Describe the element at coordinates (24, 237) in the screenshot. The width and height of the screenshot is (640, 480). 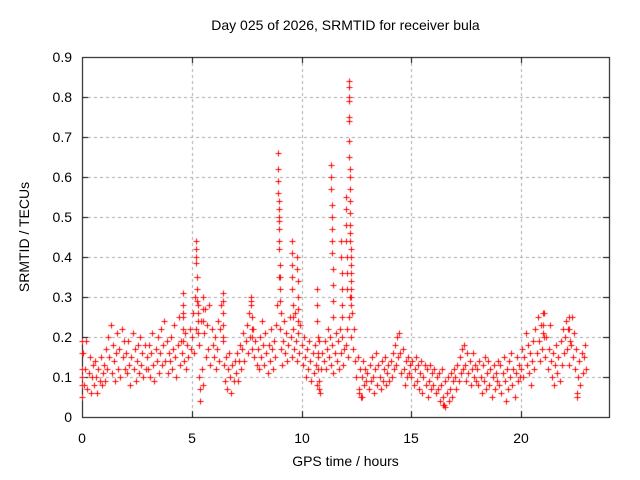
I see `y-axis-label: SRMTID / TECUs` at that location.